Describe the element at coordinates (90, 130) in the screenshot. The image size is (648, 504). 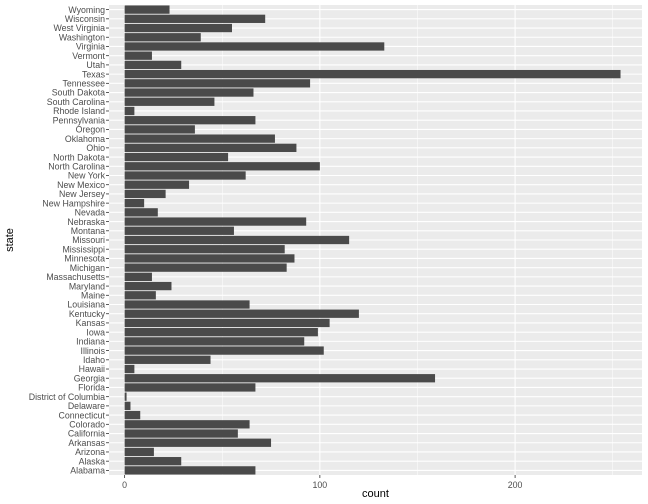
I see `y-tick-label: Oregon` at that location.